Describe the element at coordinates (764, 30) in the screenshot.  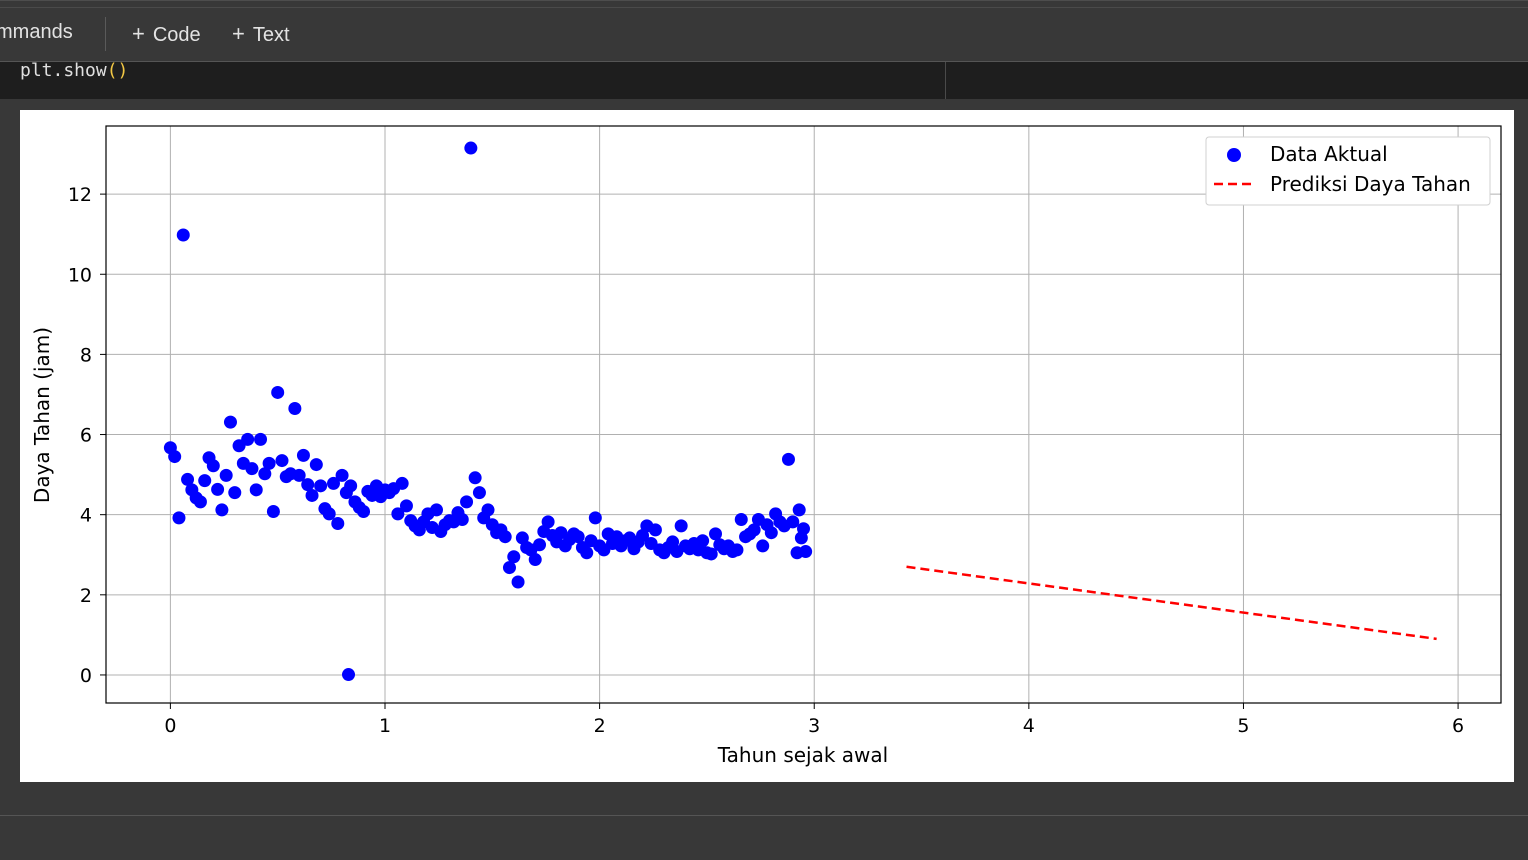
I see `notebook-toolbar: mmands + Code + Text` at that location.